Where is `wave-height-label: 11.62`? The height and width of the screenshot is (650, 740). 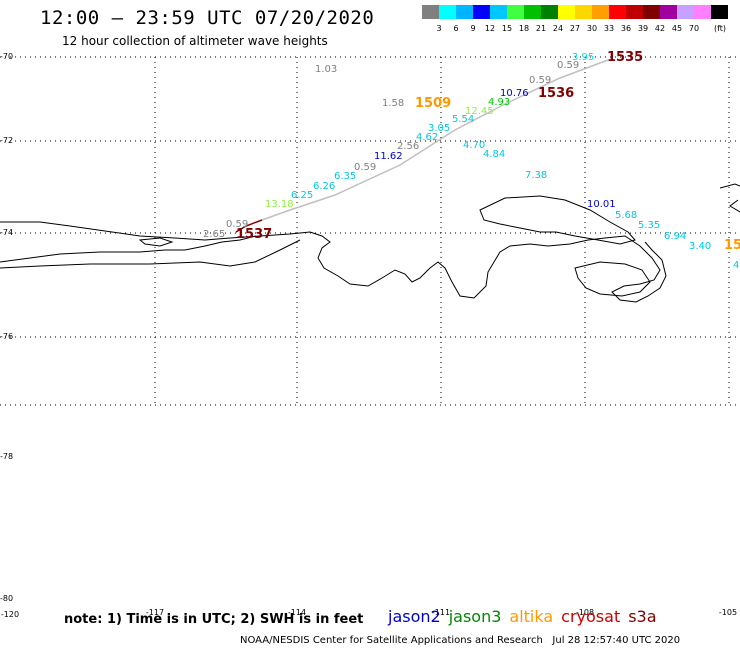
wave-height-label: 11.62 is located at coordinates (388, 156).